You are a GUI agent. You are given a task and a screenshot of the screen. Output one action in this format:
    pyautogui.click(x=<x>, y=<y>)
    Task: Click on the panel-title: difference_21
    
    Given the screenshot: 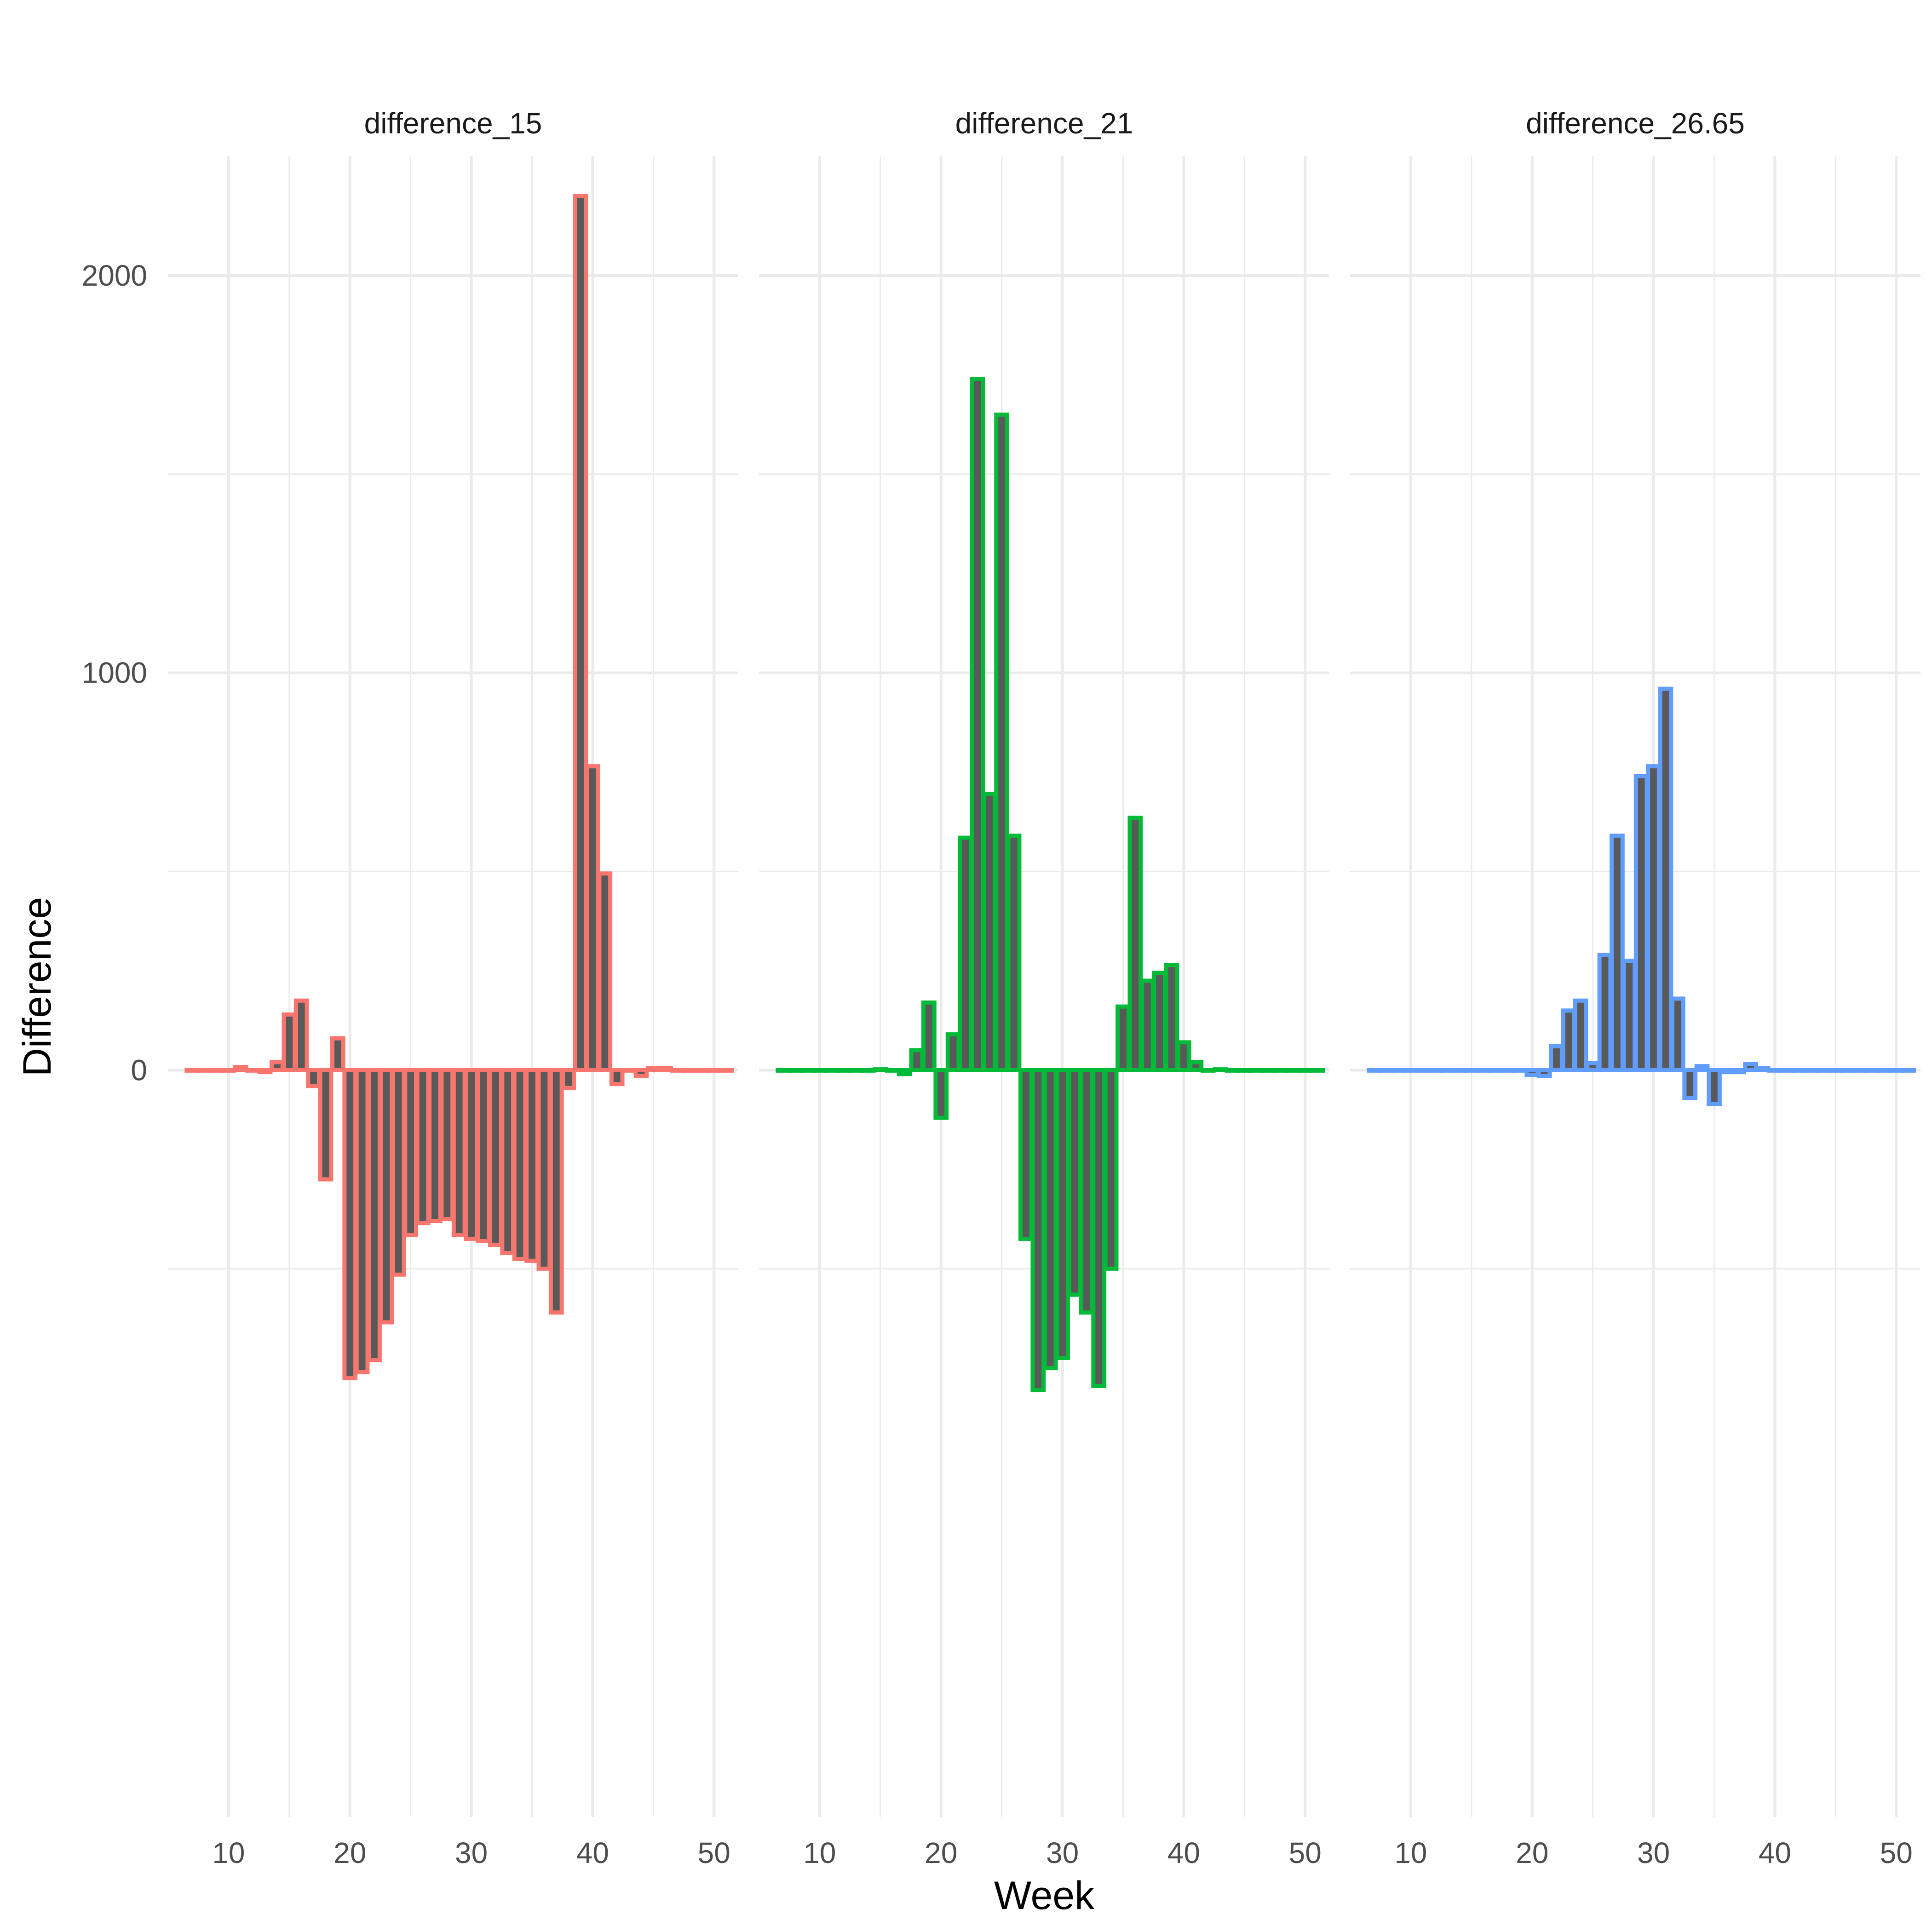 What is the action you would take?
    pyautogui.click(x=1044, y=123)
    